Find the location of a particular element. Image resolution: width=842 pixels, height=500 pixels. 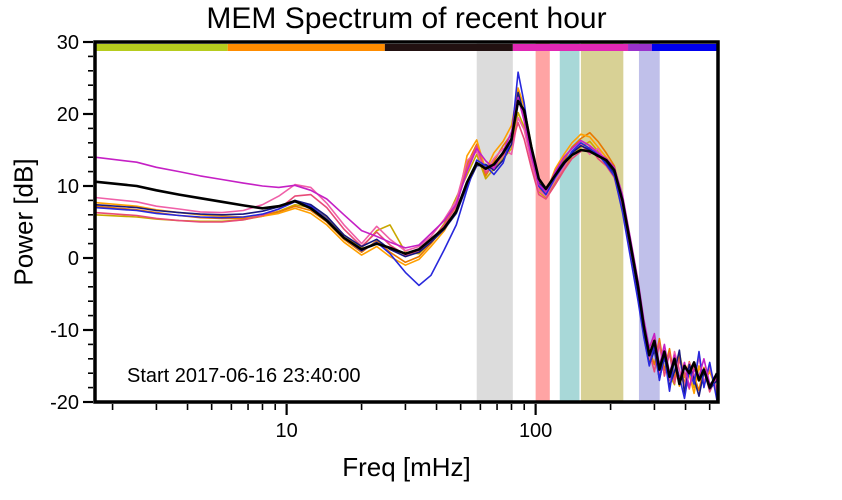

svg-text: -10 is located at coordinates (64, 331).